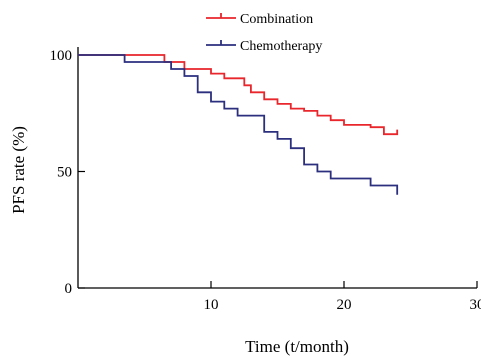  What do you see at coordinates (64, 173) in the screenshot?
I see `y-tick-label: 50` at bounding box center [64, 173].